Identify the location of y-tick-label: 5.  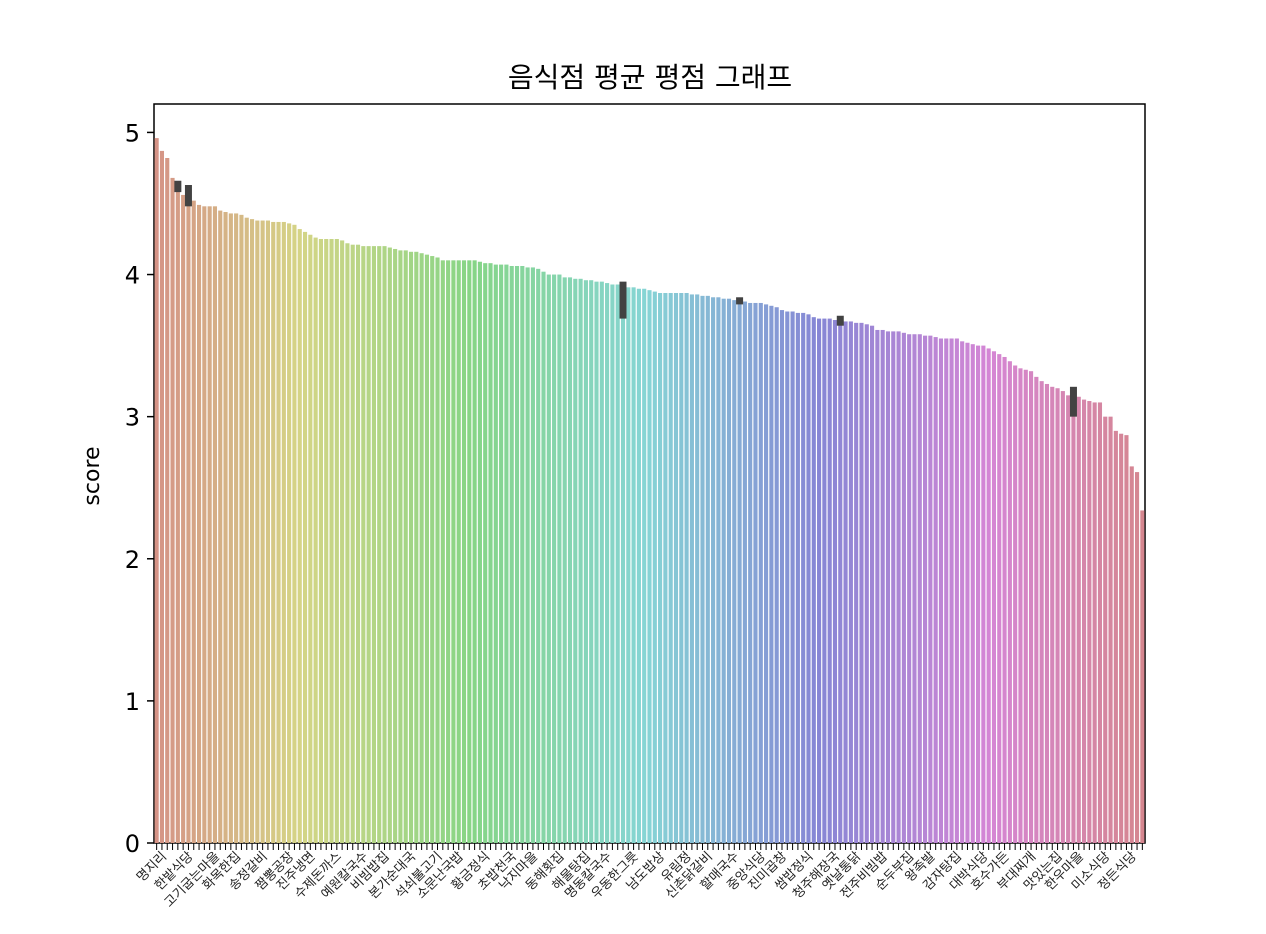
(132, 133).